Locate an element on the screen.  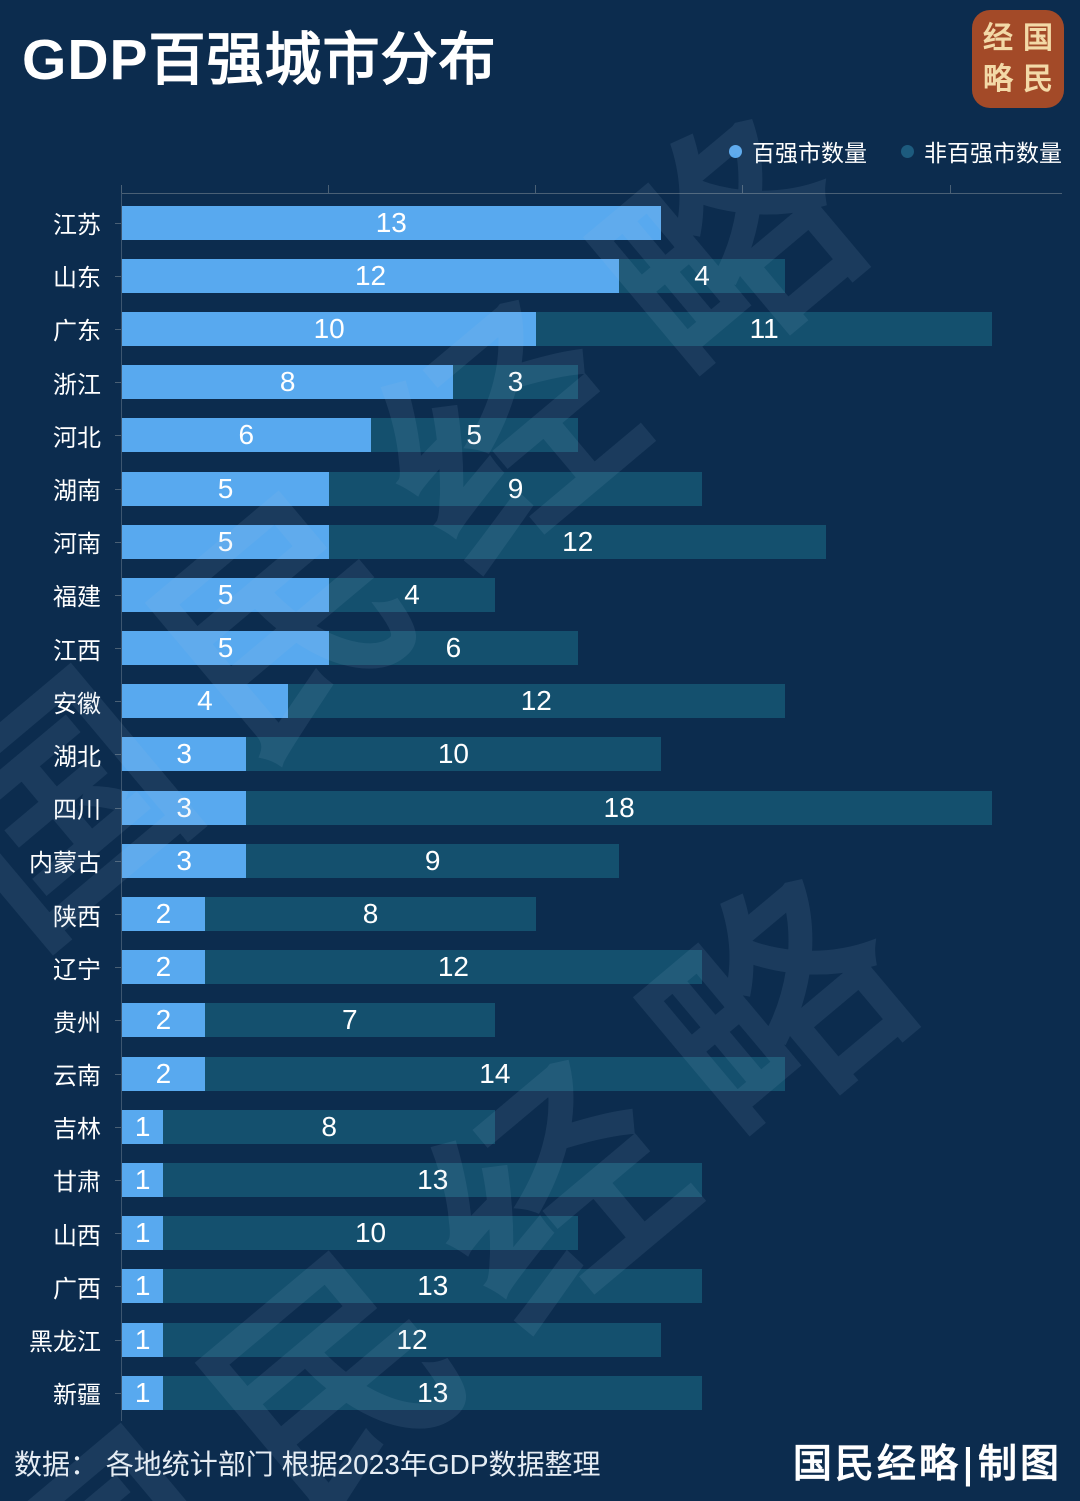
bar-group: 5 12 is located at coordinates (470, 541).